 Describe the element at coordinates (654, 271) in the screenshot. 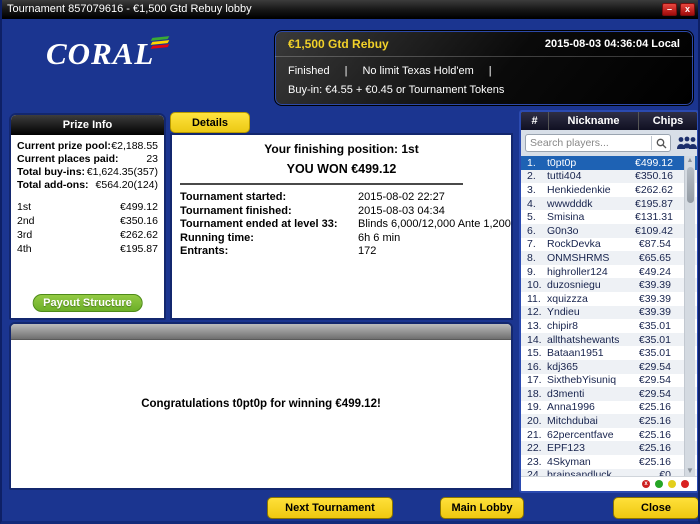

I see `player-chips: €49.24` at that location.